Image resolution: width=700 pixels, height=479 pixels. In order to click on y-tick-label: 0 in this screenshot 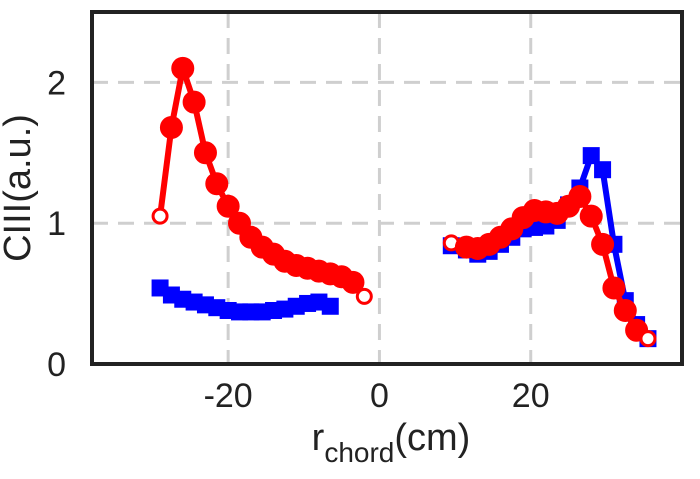, I will do `click(56, 365)`.